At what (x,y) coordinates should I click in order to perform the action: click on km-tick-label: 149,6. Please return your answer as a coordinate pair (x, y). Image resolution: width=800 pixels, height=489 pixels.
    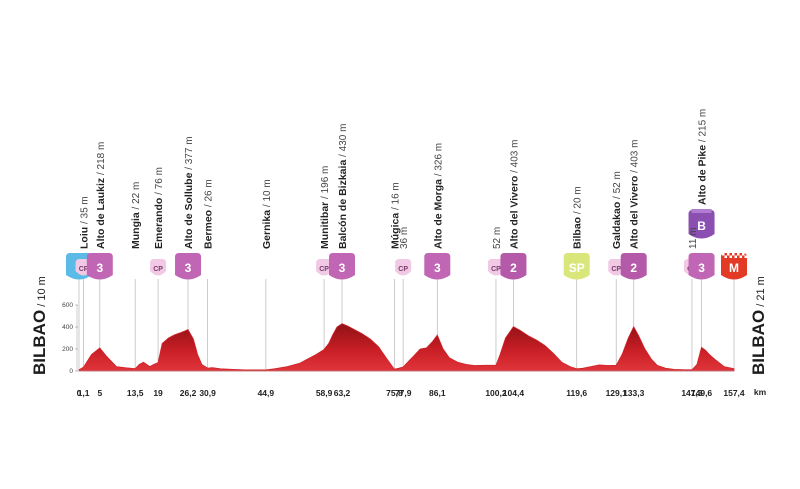
    Looking at the image, I should click on (702, 393).